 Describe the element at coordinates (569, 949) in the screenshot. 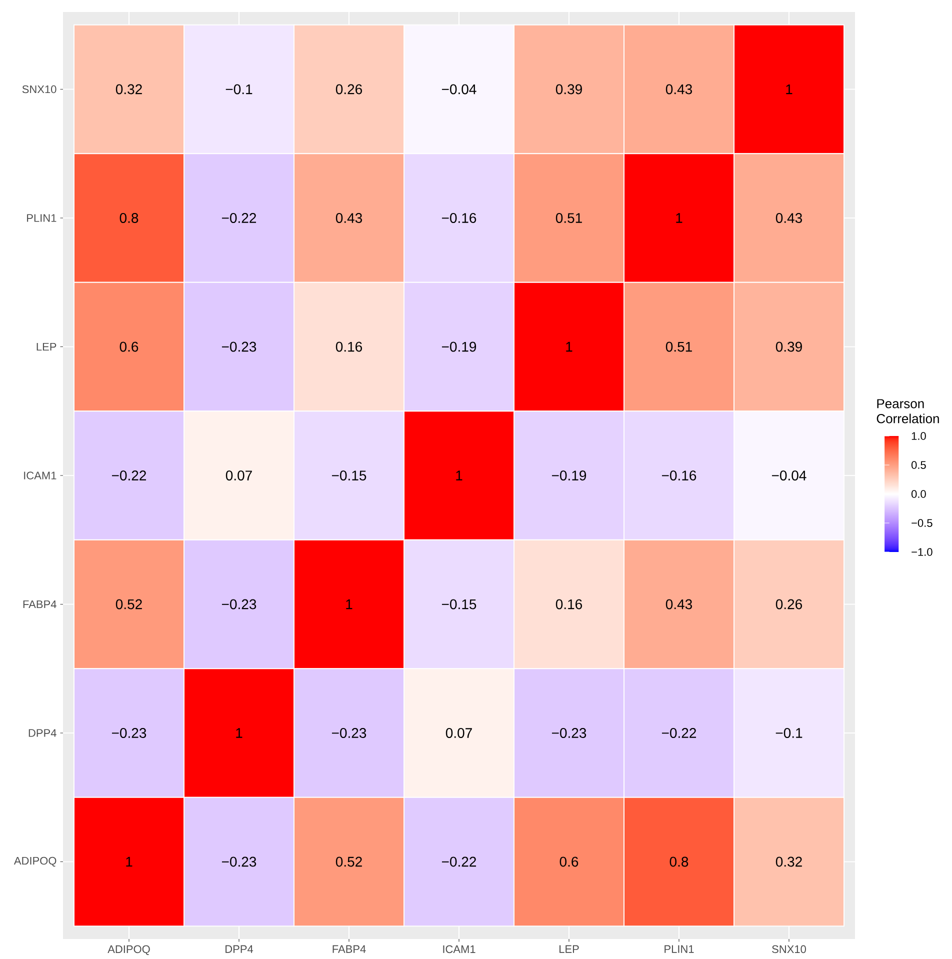

I see `x-tick-label: LEP` at that location.